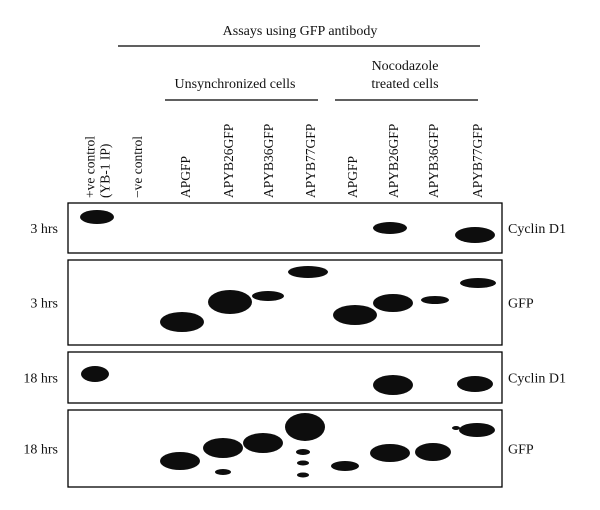 This screenshot has height=510, width=600. Describe the element at coordinates (235, 84) in the screenshot. I see `group-label: Unsynchronized cells` at that location.